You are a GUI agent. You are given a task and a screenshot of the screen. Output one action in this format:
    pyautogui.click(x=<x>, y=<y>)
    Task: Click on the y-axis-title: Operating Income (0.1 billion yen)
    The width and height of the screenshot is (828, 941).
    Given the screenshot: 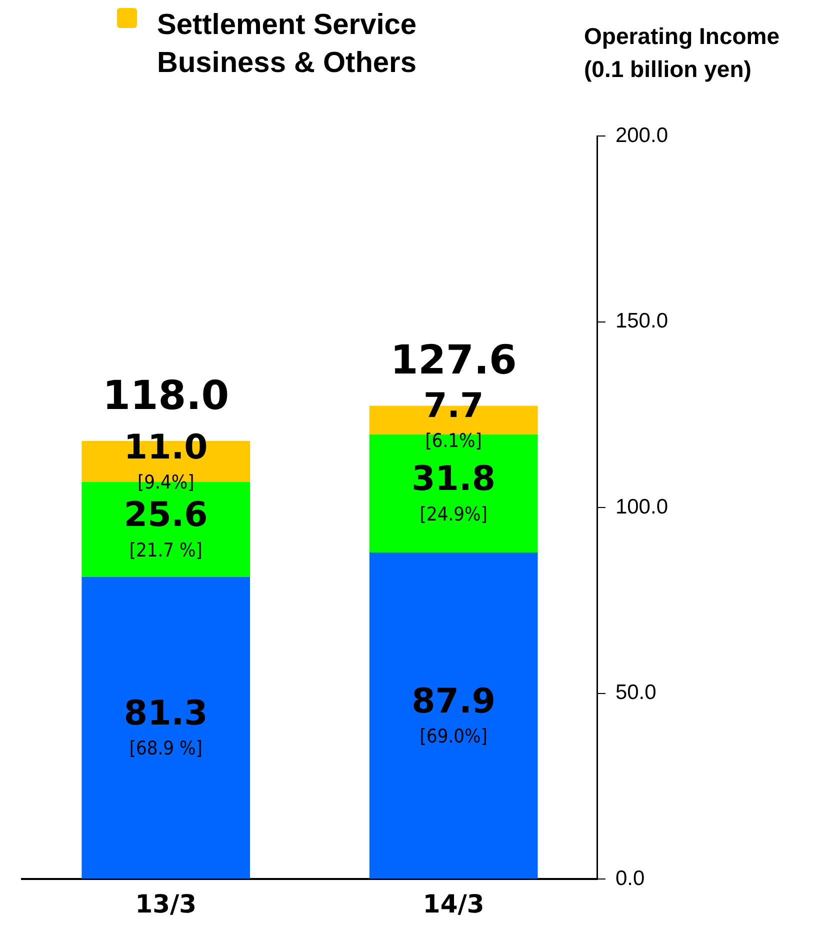 What is the action you would take?
    pyautogui.click(x=682, y=53)
    